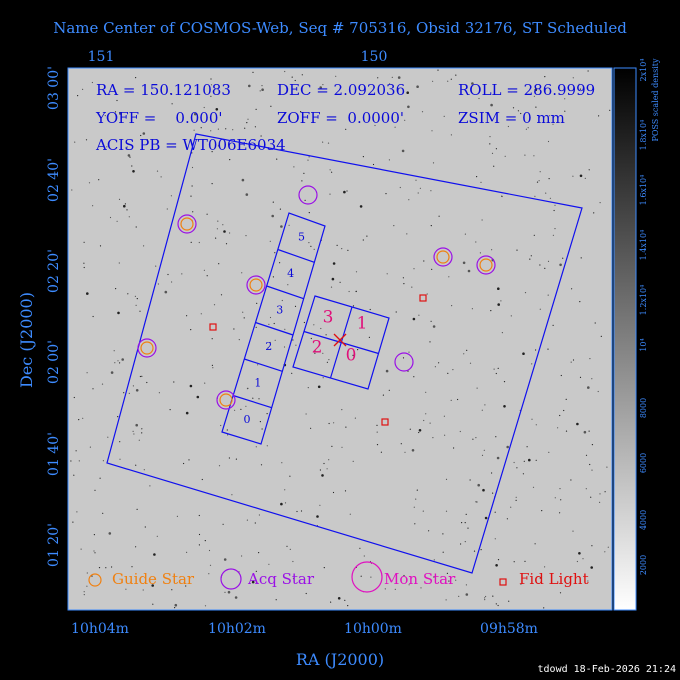 This screenshot has width=680, height=680. I want to click on info-dec: DEC = 2.092036, so click(341, 90).